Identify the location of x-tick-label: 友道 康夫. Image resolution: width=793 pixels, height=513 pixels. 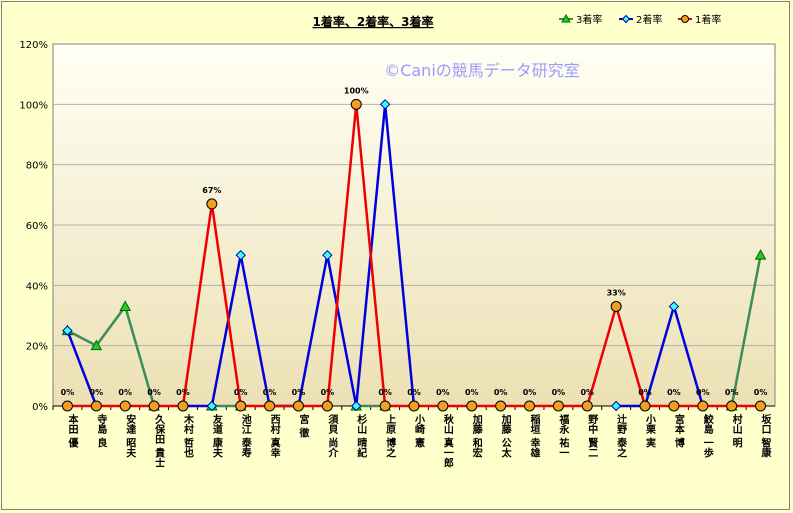
(216, 435).